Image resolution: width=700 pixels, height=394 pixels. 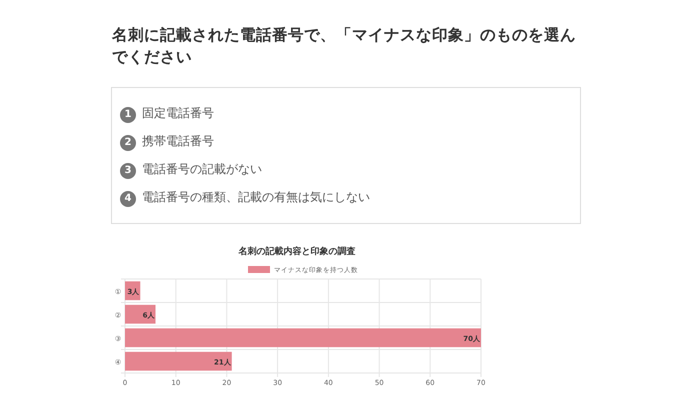 What do you see at coordinates (193, 169) in the screenshot?
I see `text: 3 電話番号の記載がない` at bounding box center [193, 169].